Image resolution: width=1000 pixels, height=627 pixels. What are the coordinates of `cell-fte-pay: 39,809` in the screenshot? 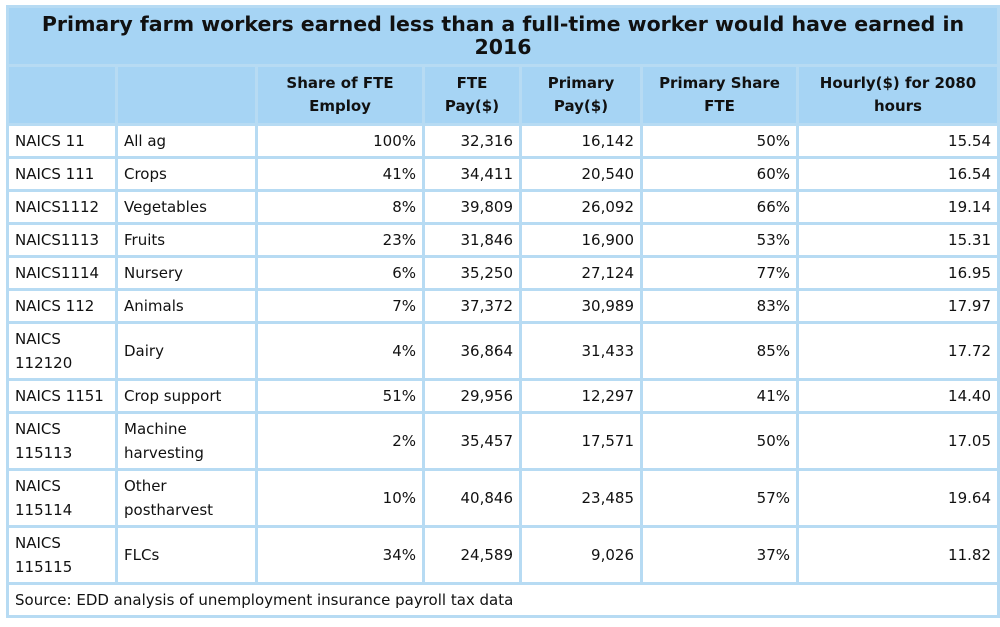 It's located at (472, 207).